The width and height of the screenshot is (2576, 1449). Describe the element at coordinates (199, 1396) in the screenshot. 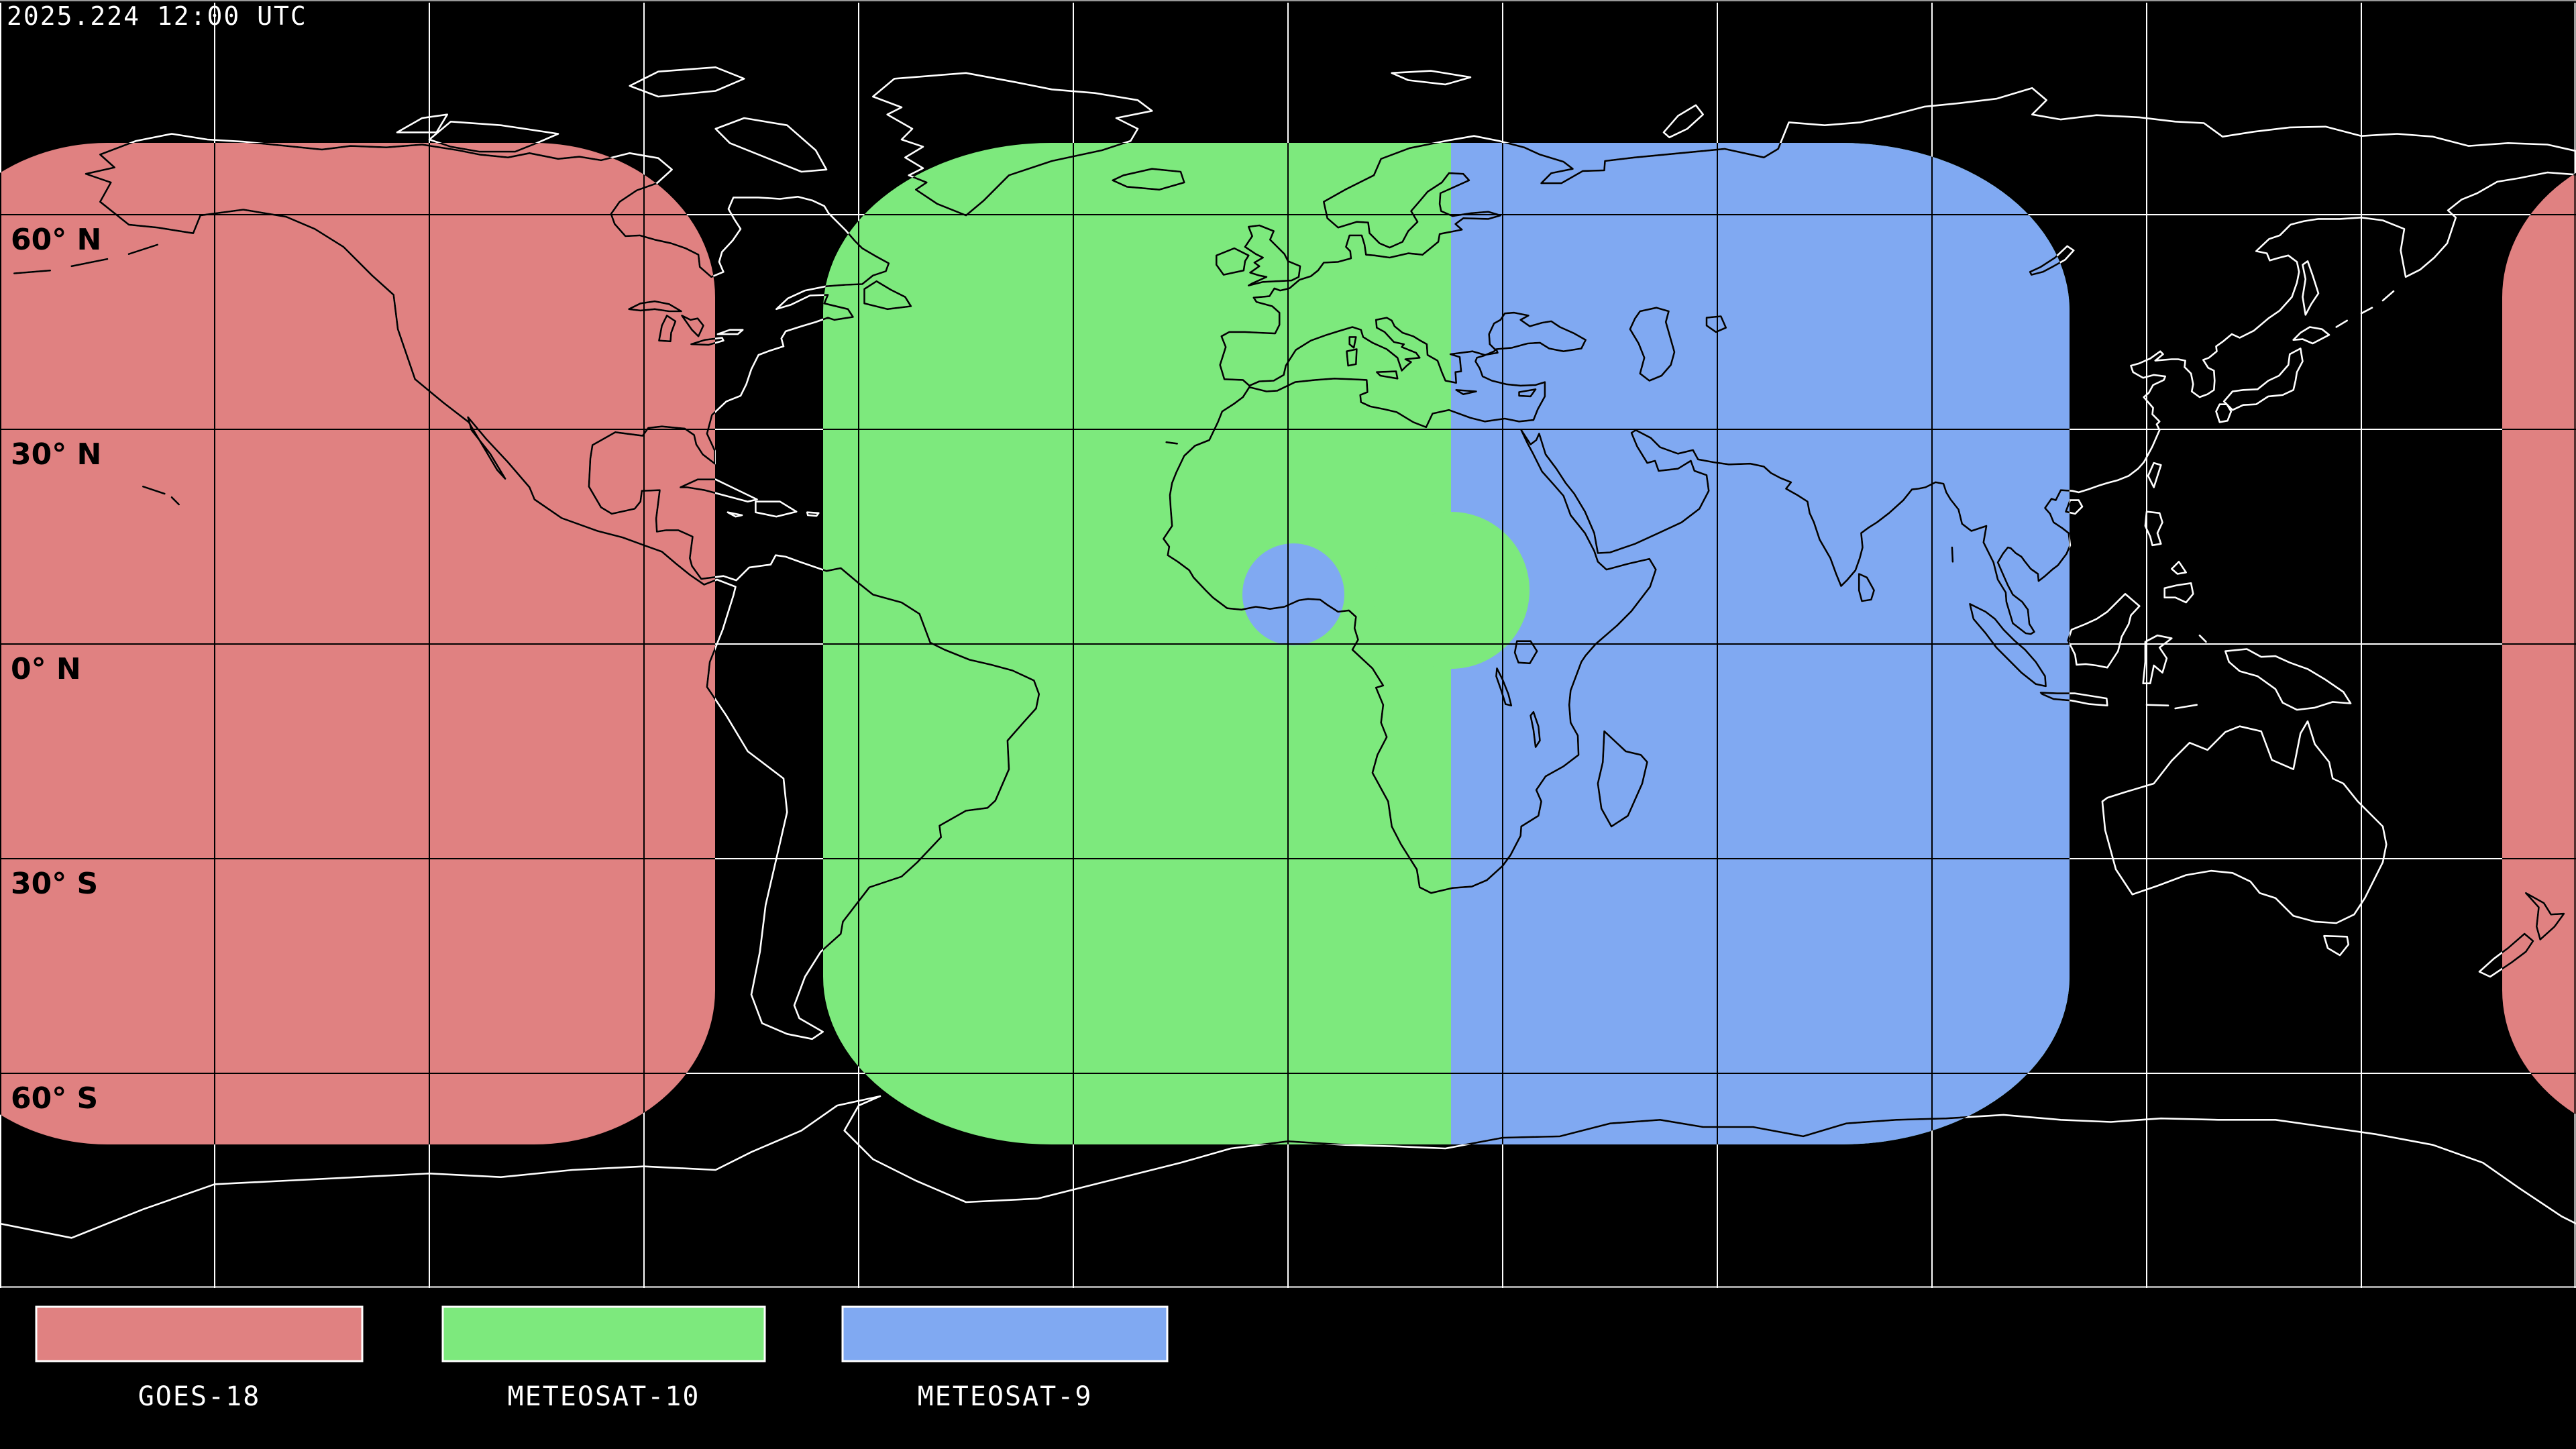

I see `legend-label-goes18: GOES-18` at that location.